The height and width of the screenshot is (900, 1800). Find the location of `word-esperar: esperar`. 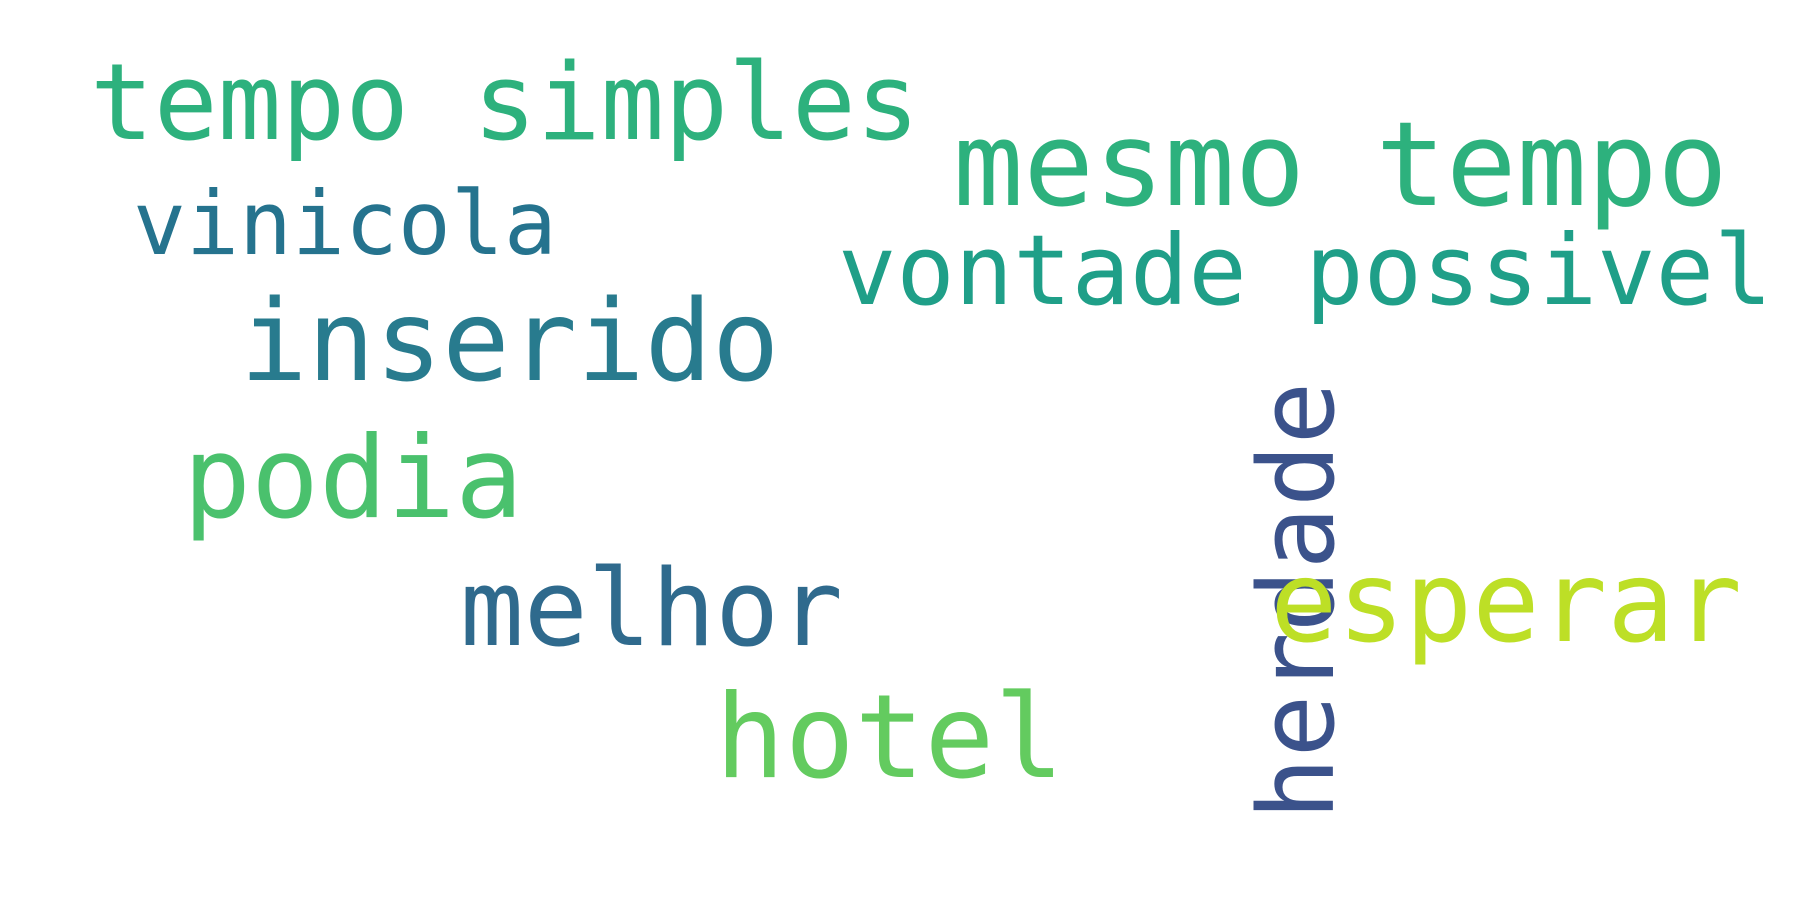

word-esperar: esperar is located at coordinates (1506, 603).